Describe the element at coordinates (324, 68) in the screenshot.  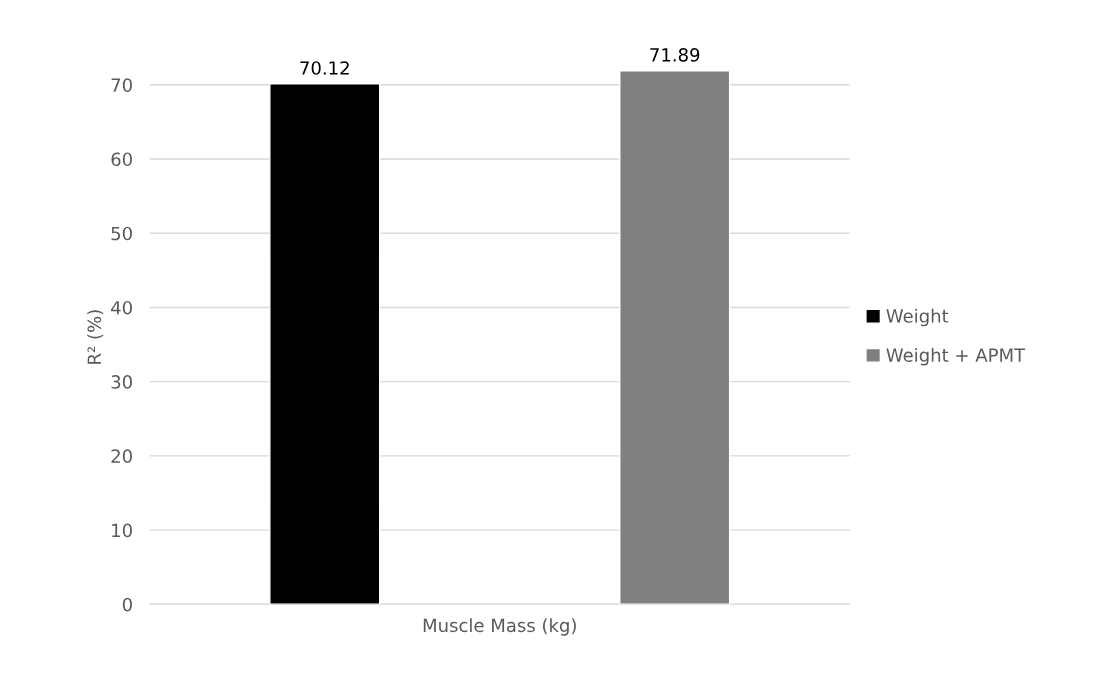
I see `data-label: 70.12` at that location.